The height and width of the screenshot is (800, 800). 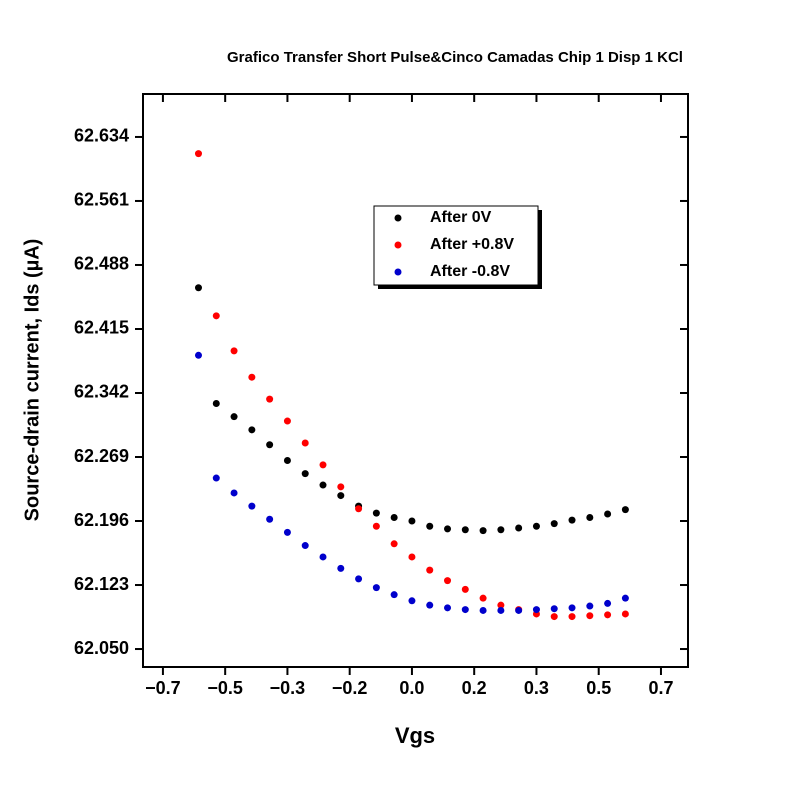 I want to click on x-tick-label: −0.3, so click(x=288, y=688).